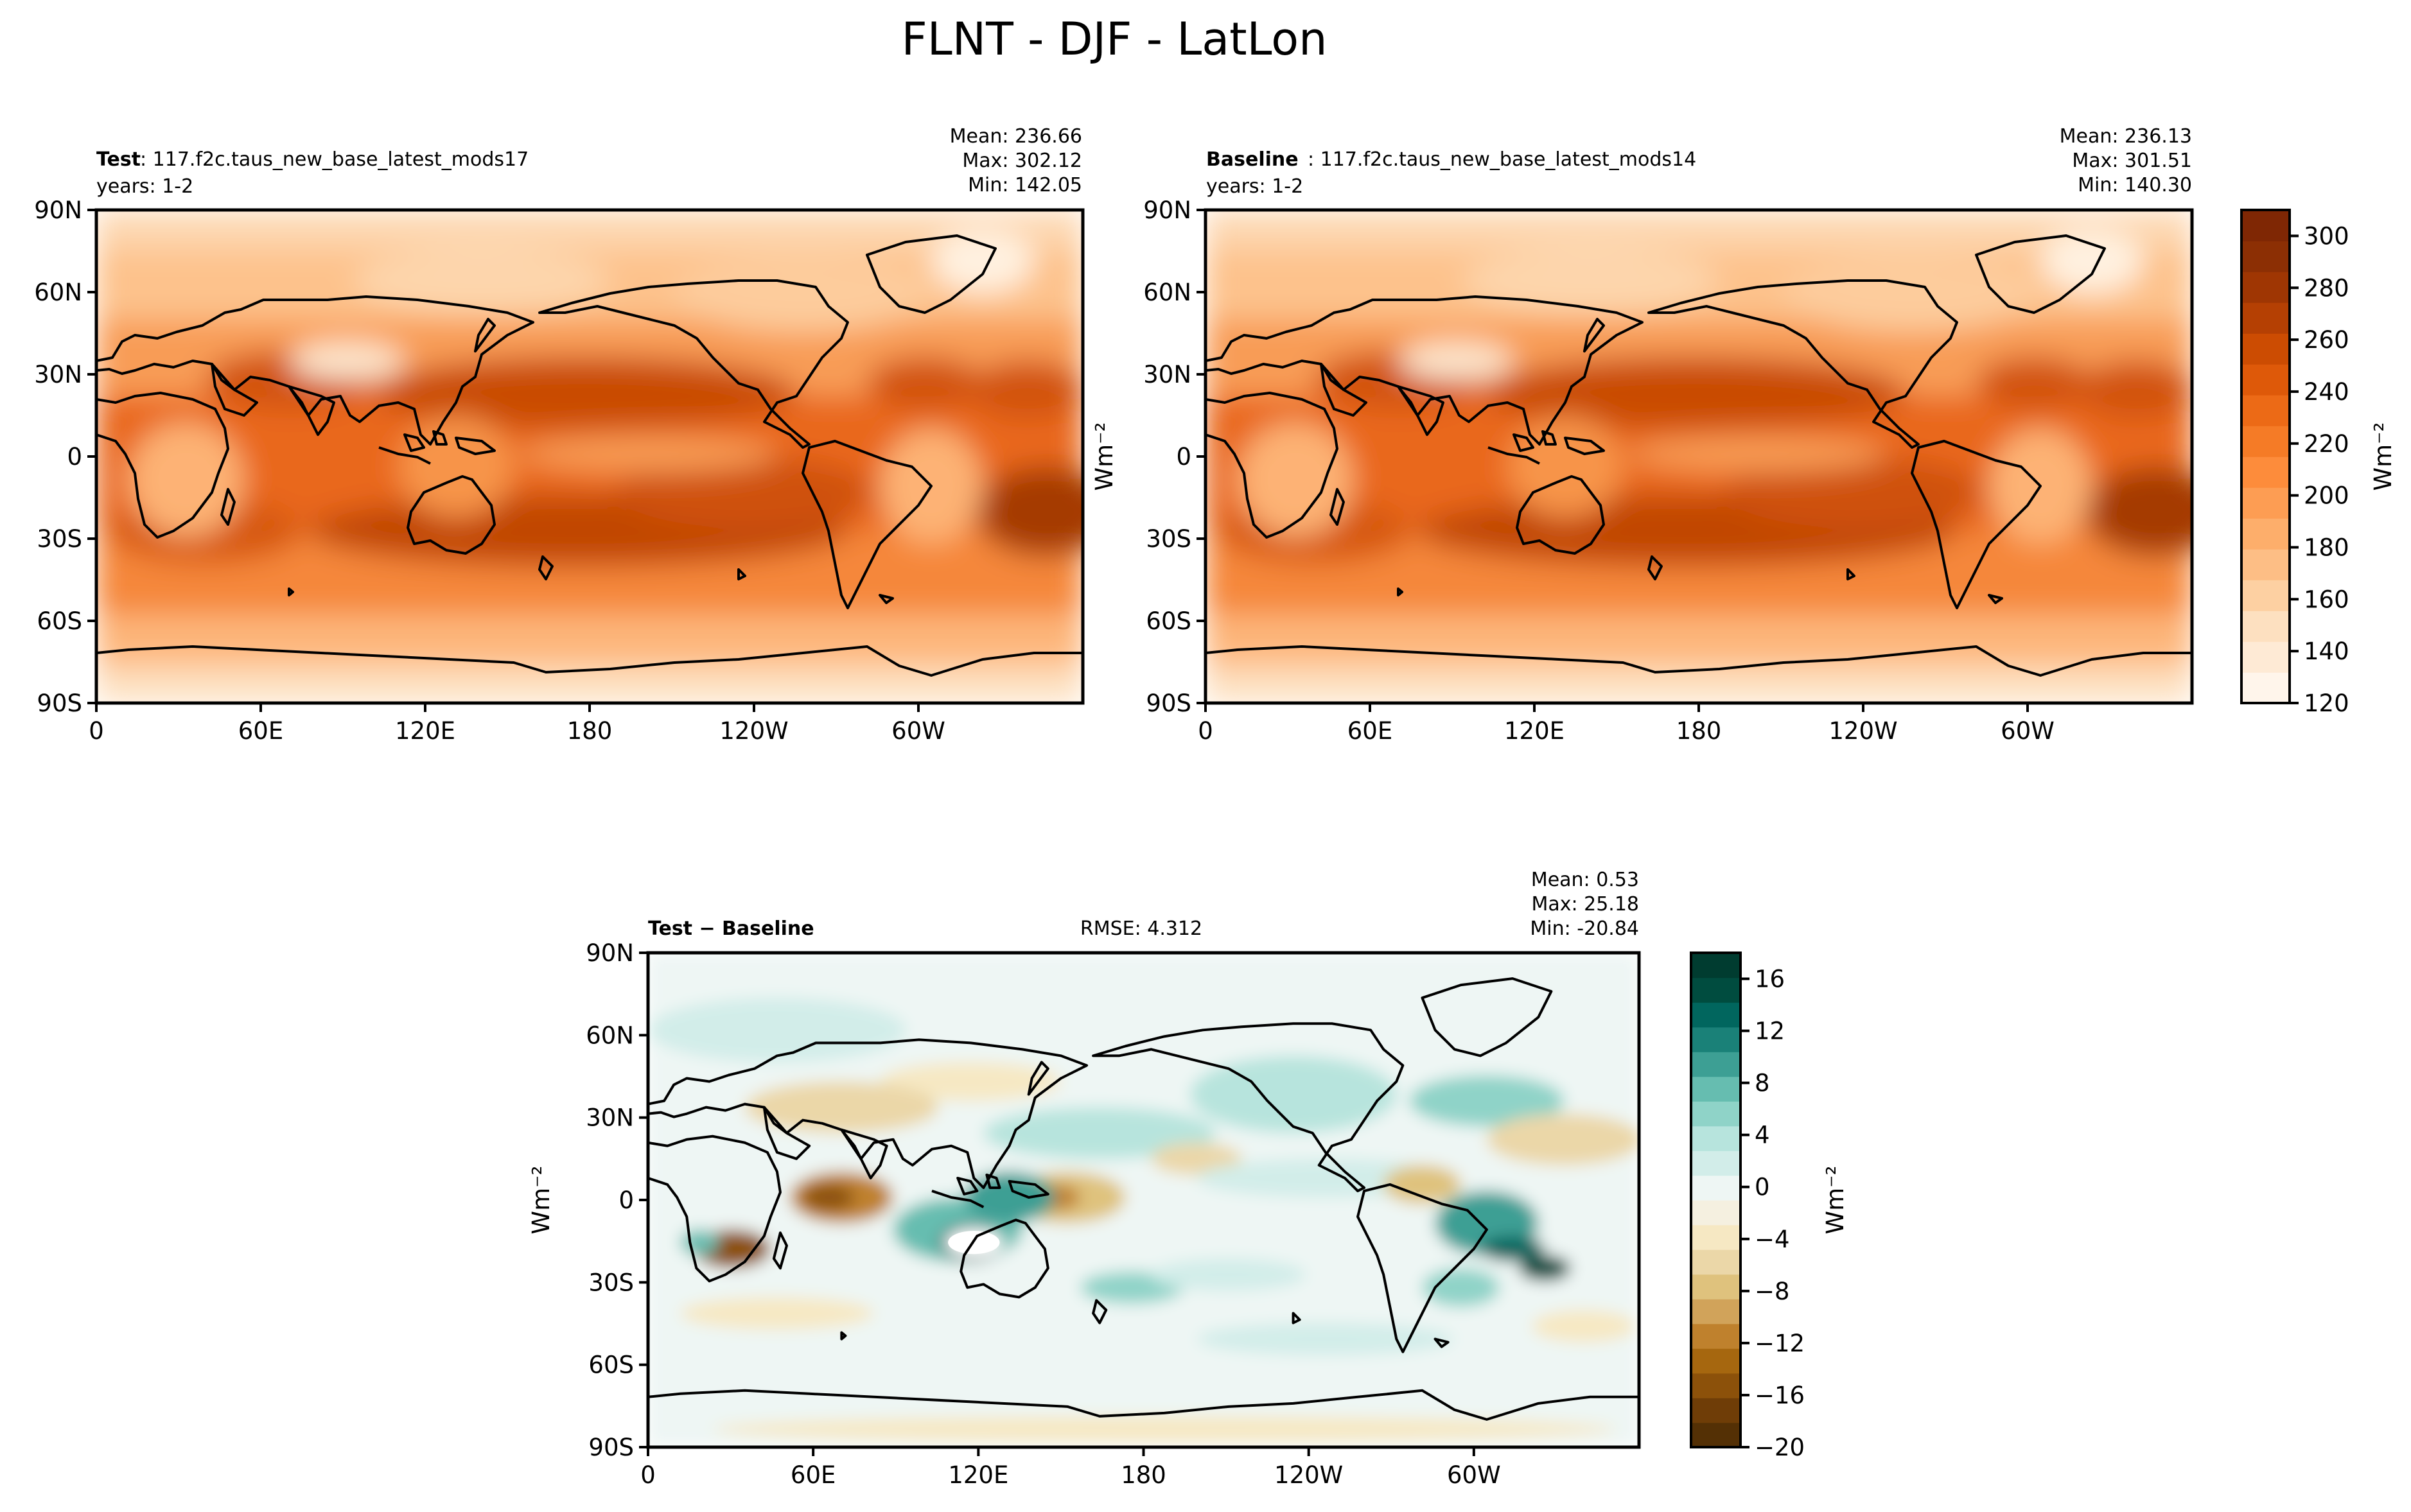  Describe the element at coordinates (119, 159) in the screenshot. I see `test-title-bold: Test` at that location.